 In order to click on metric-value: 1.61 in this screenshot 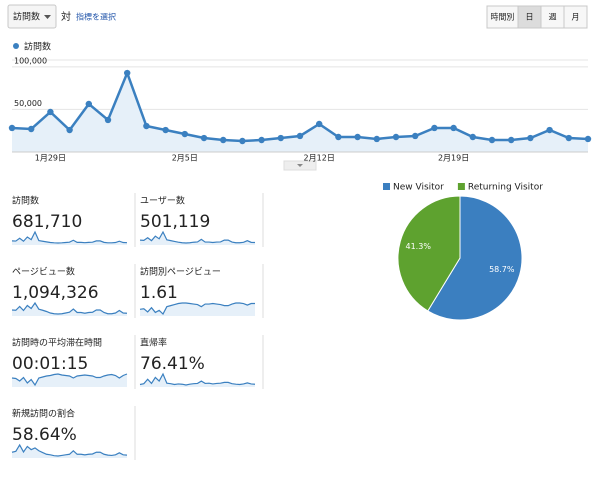, I will do `click(159, 293)`.